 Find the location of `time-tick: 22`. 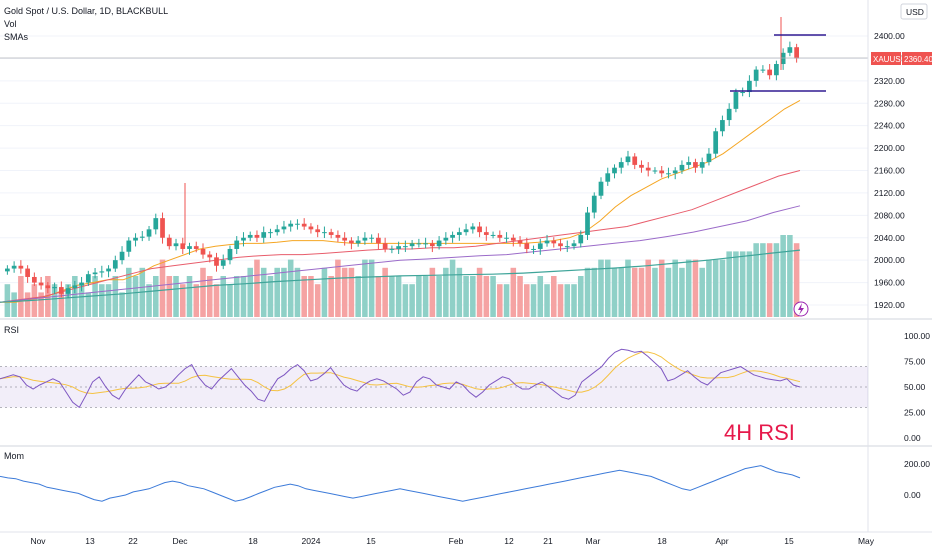

time-tick: 22 is located at coordinates (133, 541).